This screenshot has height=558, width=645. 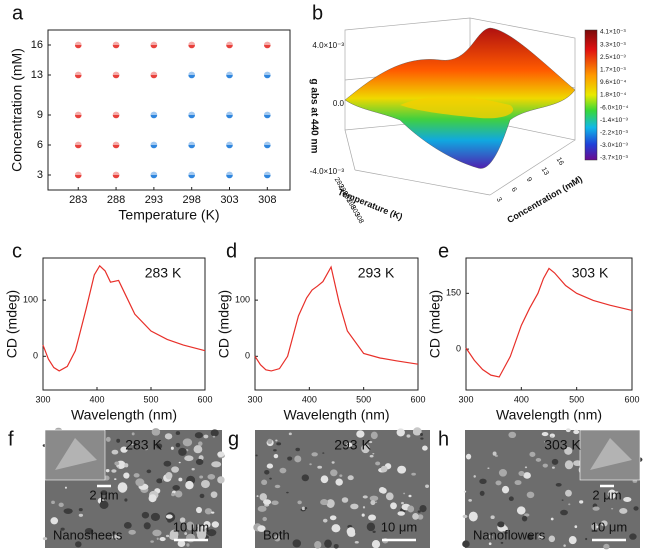 I want to click on colorbar-label: 1.8×10⁻⁴, so click(x=613, y=95).